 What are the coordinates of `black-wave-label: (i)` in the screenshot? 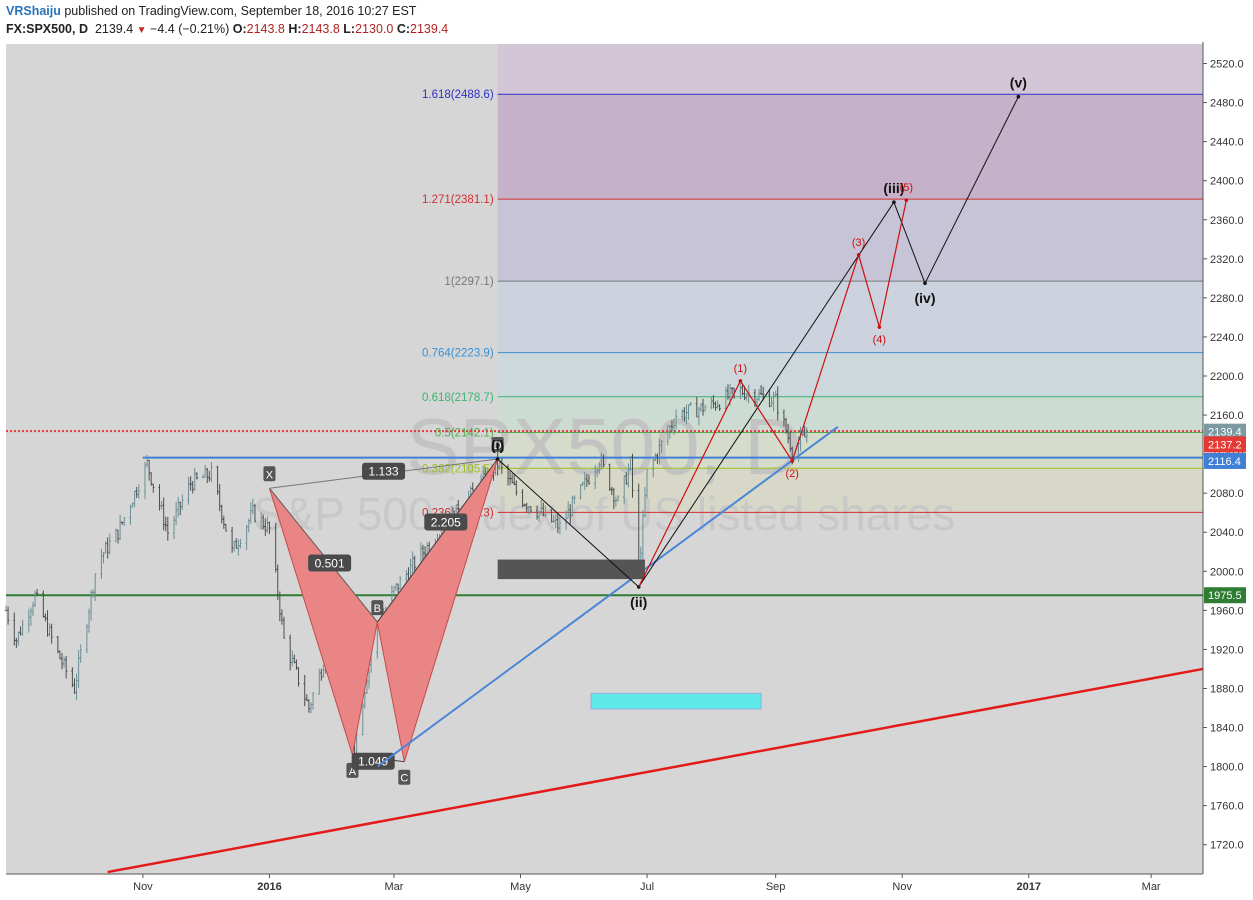 It's located at (497, 445).